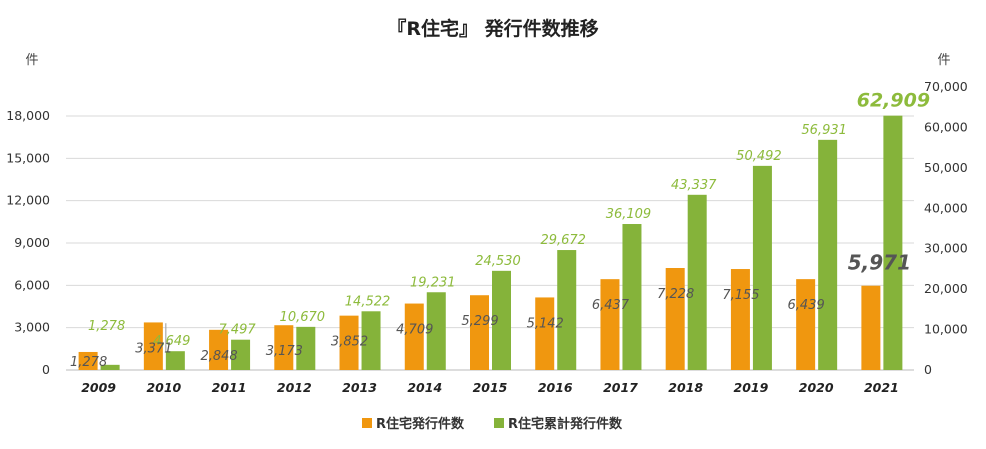  What do you see at coordinates (424, 387) in the screenshot?
I see `x-tick-label: 2014` at bounding box center [424, 387].